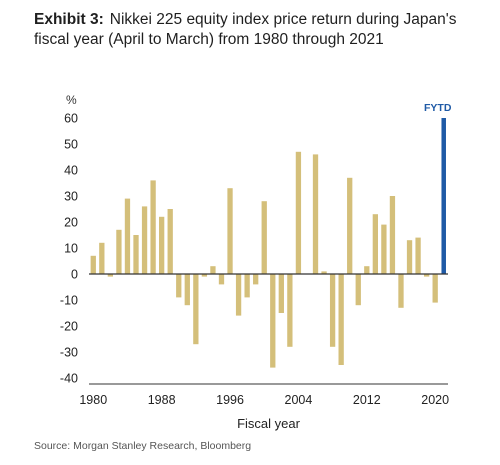 The height and width of the screenshot is (465, 500). Describe the element at coordinates (71, 223) in the screenshot. I see `y-tick-label: 20` at that location.